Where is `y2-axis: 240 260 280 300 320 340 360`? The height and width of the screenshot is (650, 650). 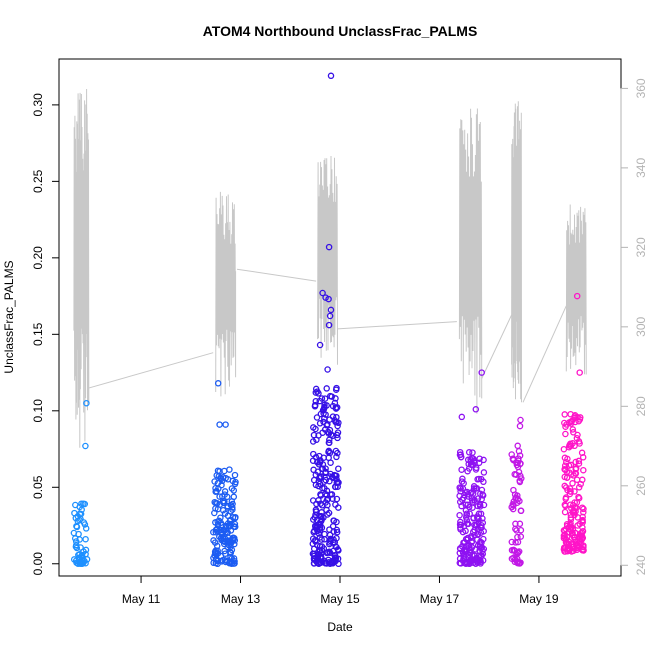
y2-axis: 240 260 280 300 320 340 360 is located at coordinates (634, 326).